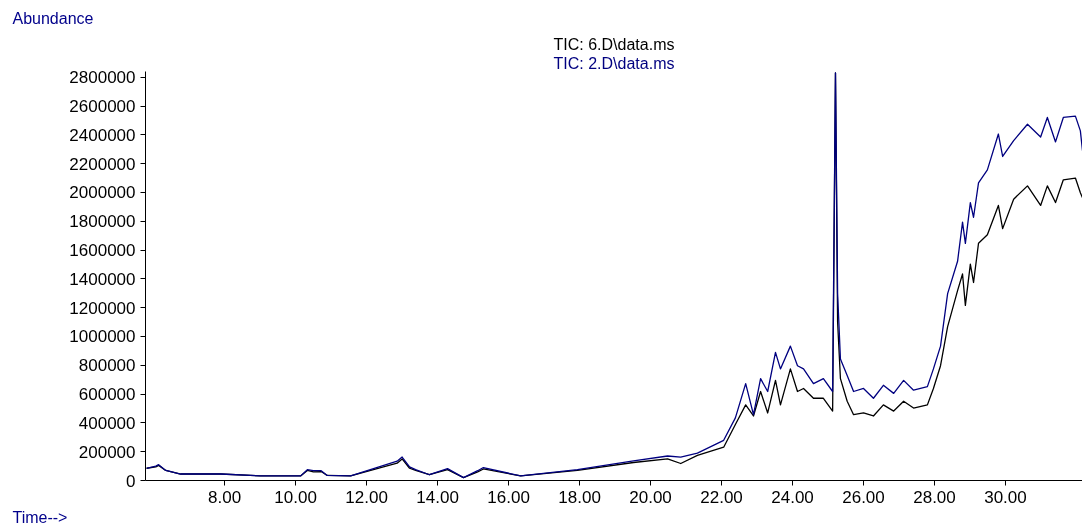 The height and width of the screenshot is (526, 1082). I want to click on y-tick-label: 0, so click(131, 481).